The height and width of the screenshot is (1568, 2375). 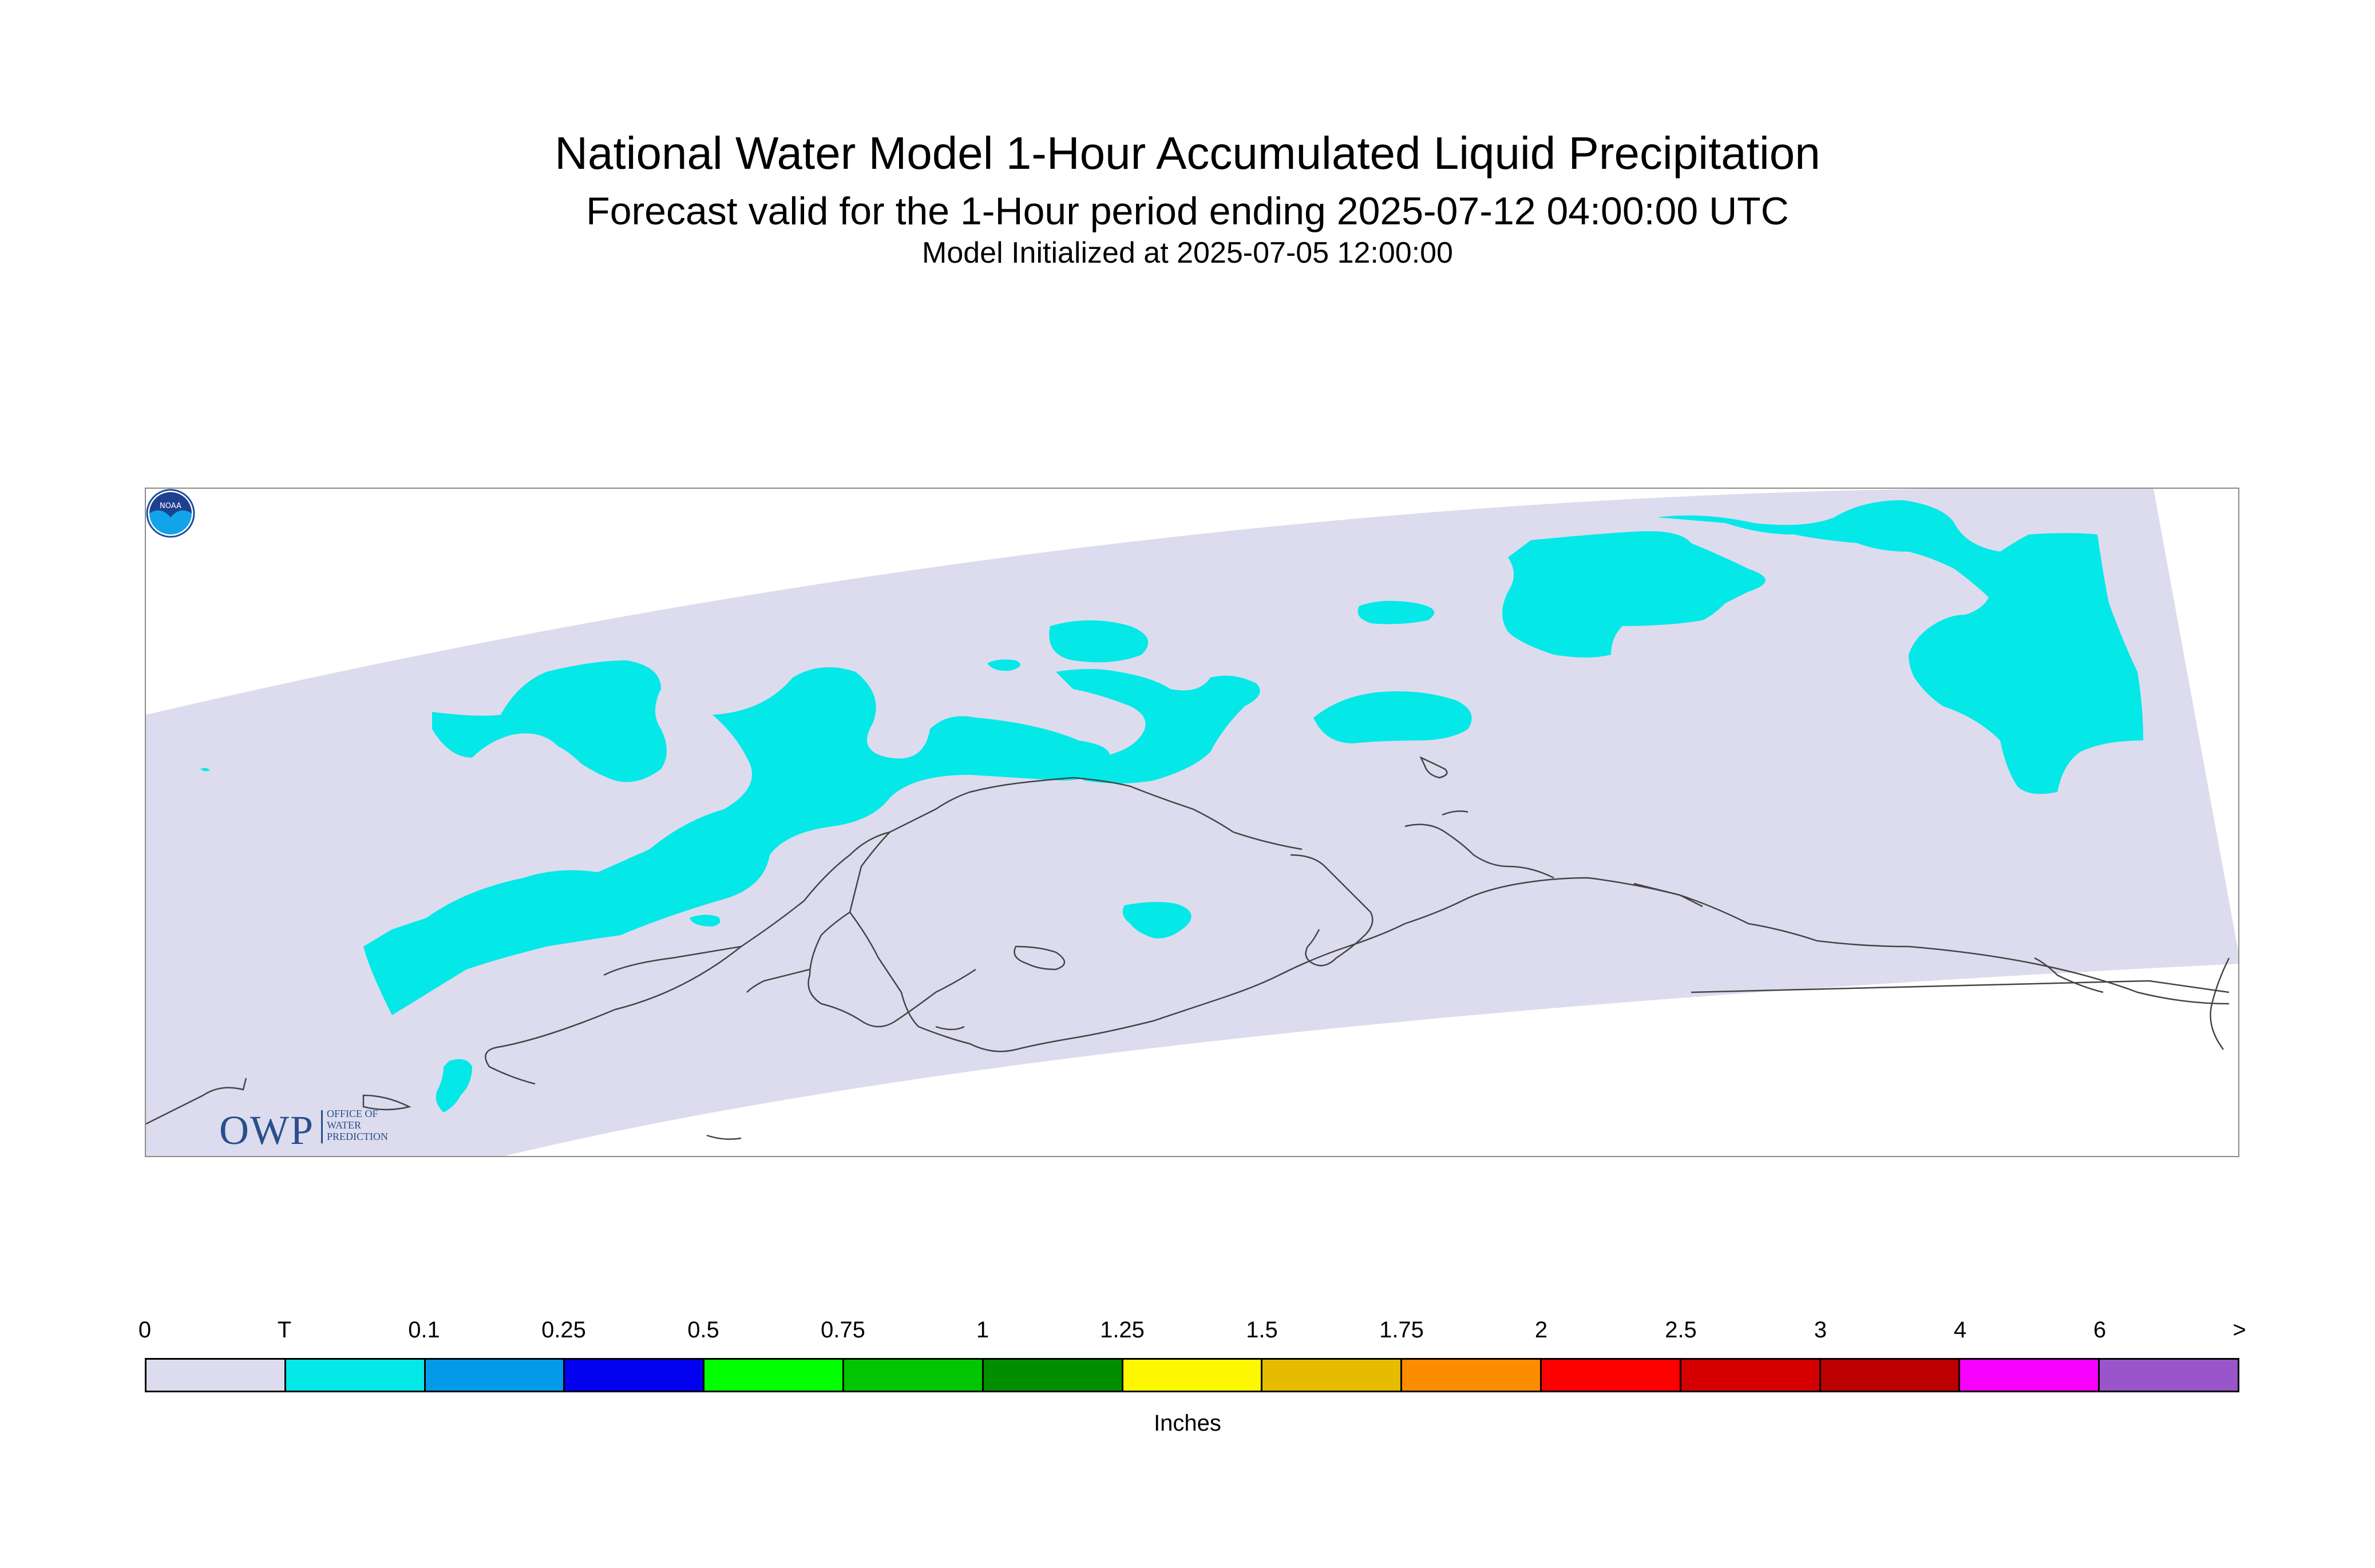 I want to click on precip-area-c1, so click(x=1158, y=726).